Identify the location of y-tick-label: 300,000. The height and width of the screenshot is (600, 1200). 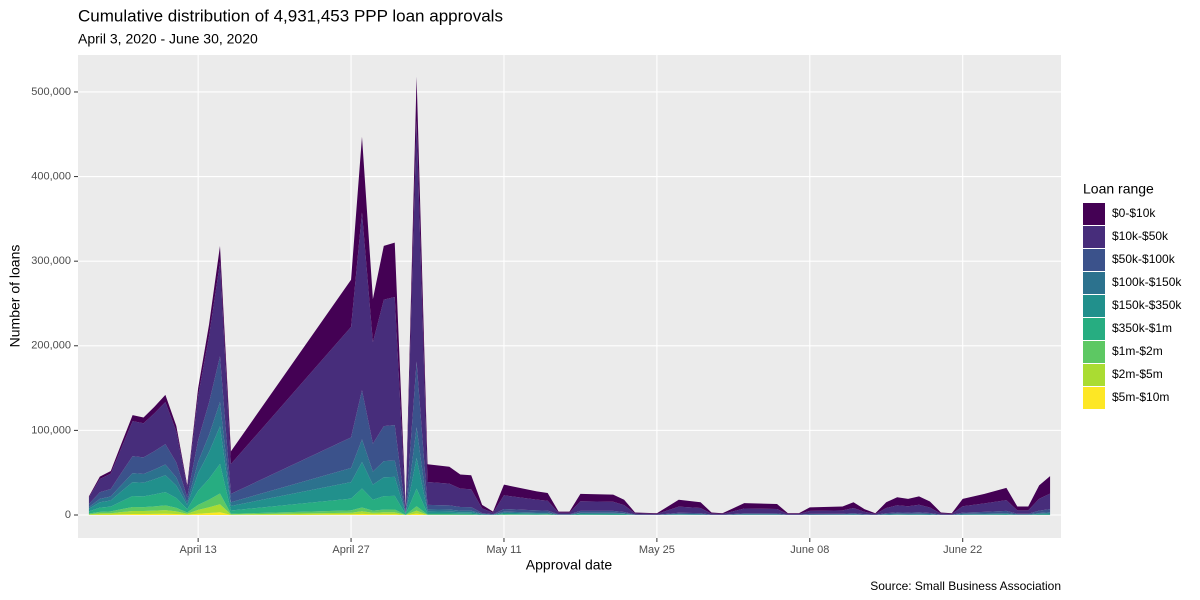
(51, 261).